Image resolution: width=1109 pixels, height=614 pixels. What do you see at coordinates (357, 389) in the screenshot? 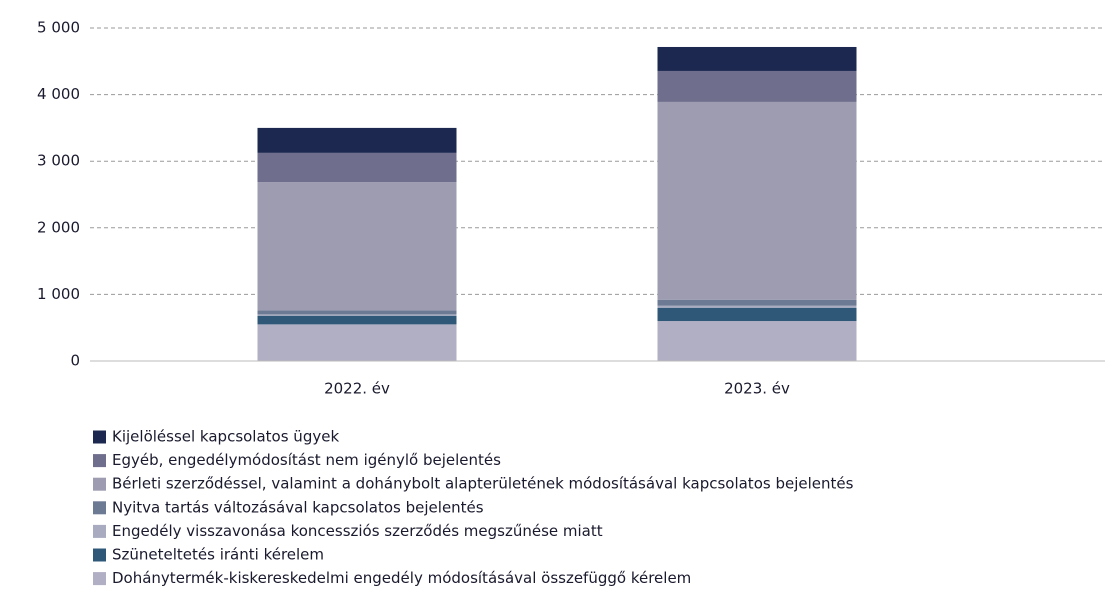
I see `x-tick-label: 2022. év` at bounding box center [357, 389].